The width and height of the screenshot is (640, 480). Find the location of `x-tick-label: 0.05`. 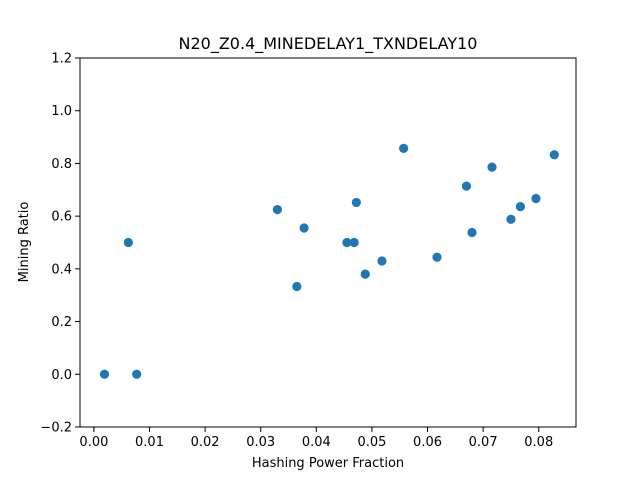

x-tick-label: 0.05 is located at coordinates (371, 442).